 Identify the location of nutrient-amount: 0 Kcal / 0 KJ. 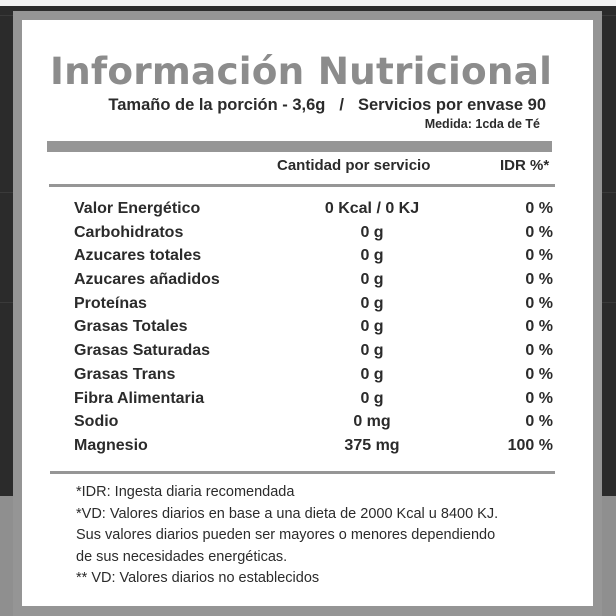
(372, 208).